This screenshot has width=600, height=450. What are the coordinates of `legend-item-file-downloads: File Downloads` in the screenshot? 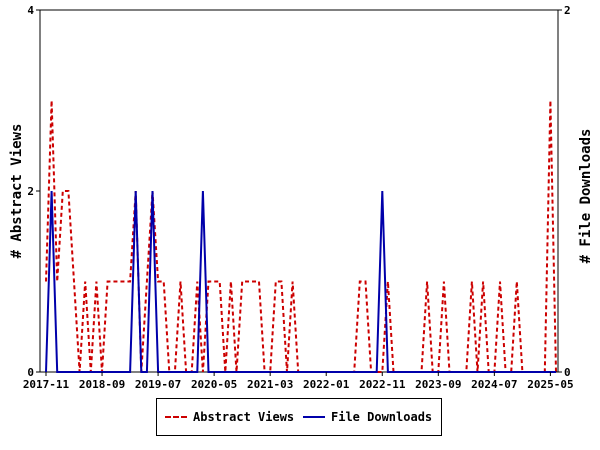 It's located at (367, 417).